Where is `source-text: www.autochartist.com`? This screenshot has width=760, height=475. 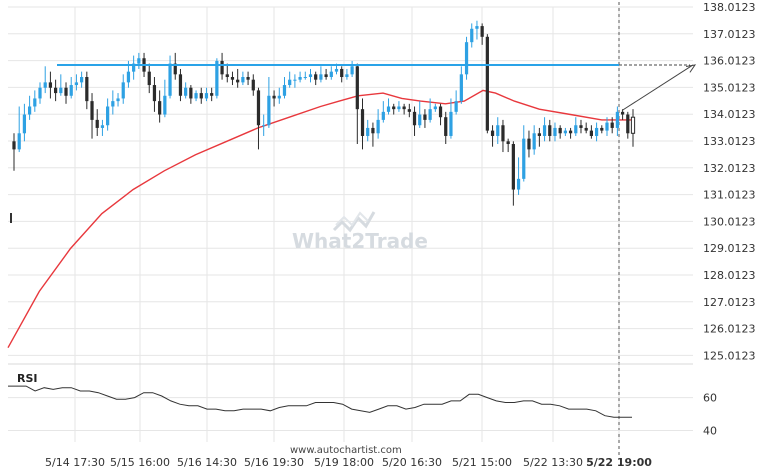
source-text: www.autochartist.com is located at coordinates (346, 450).